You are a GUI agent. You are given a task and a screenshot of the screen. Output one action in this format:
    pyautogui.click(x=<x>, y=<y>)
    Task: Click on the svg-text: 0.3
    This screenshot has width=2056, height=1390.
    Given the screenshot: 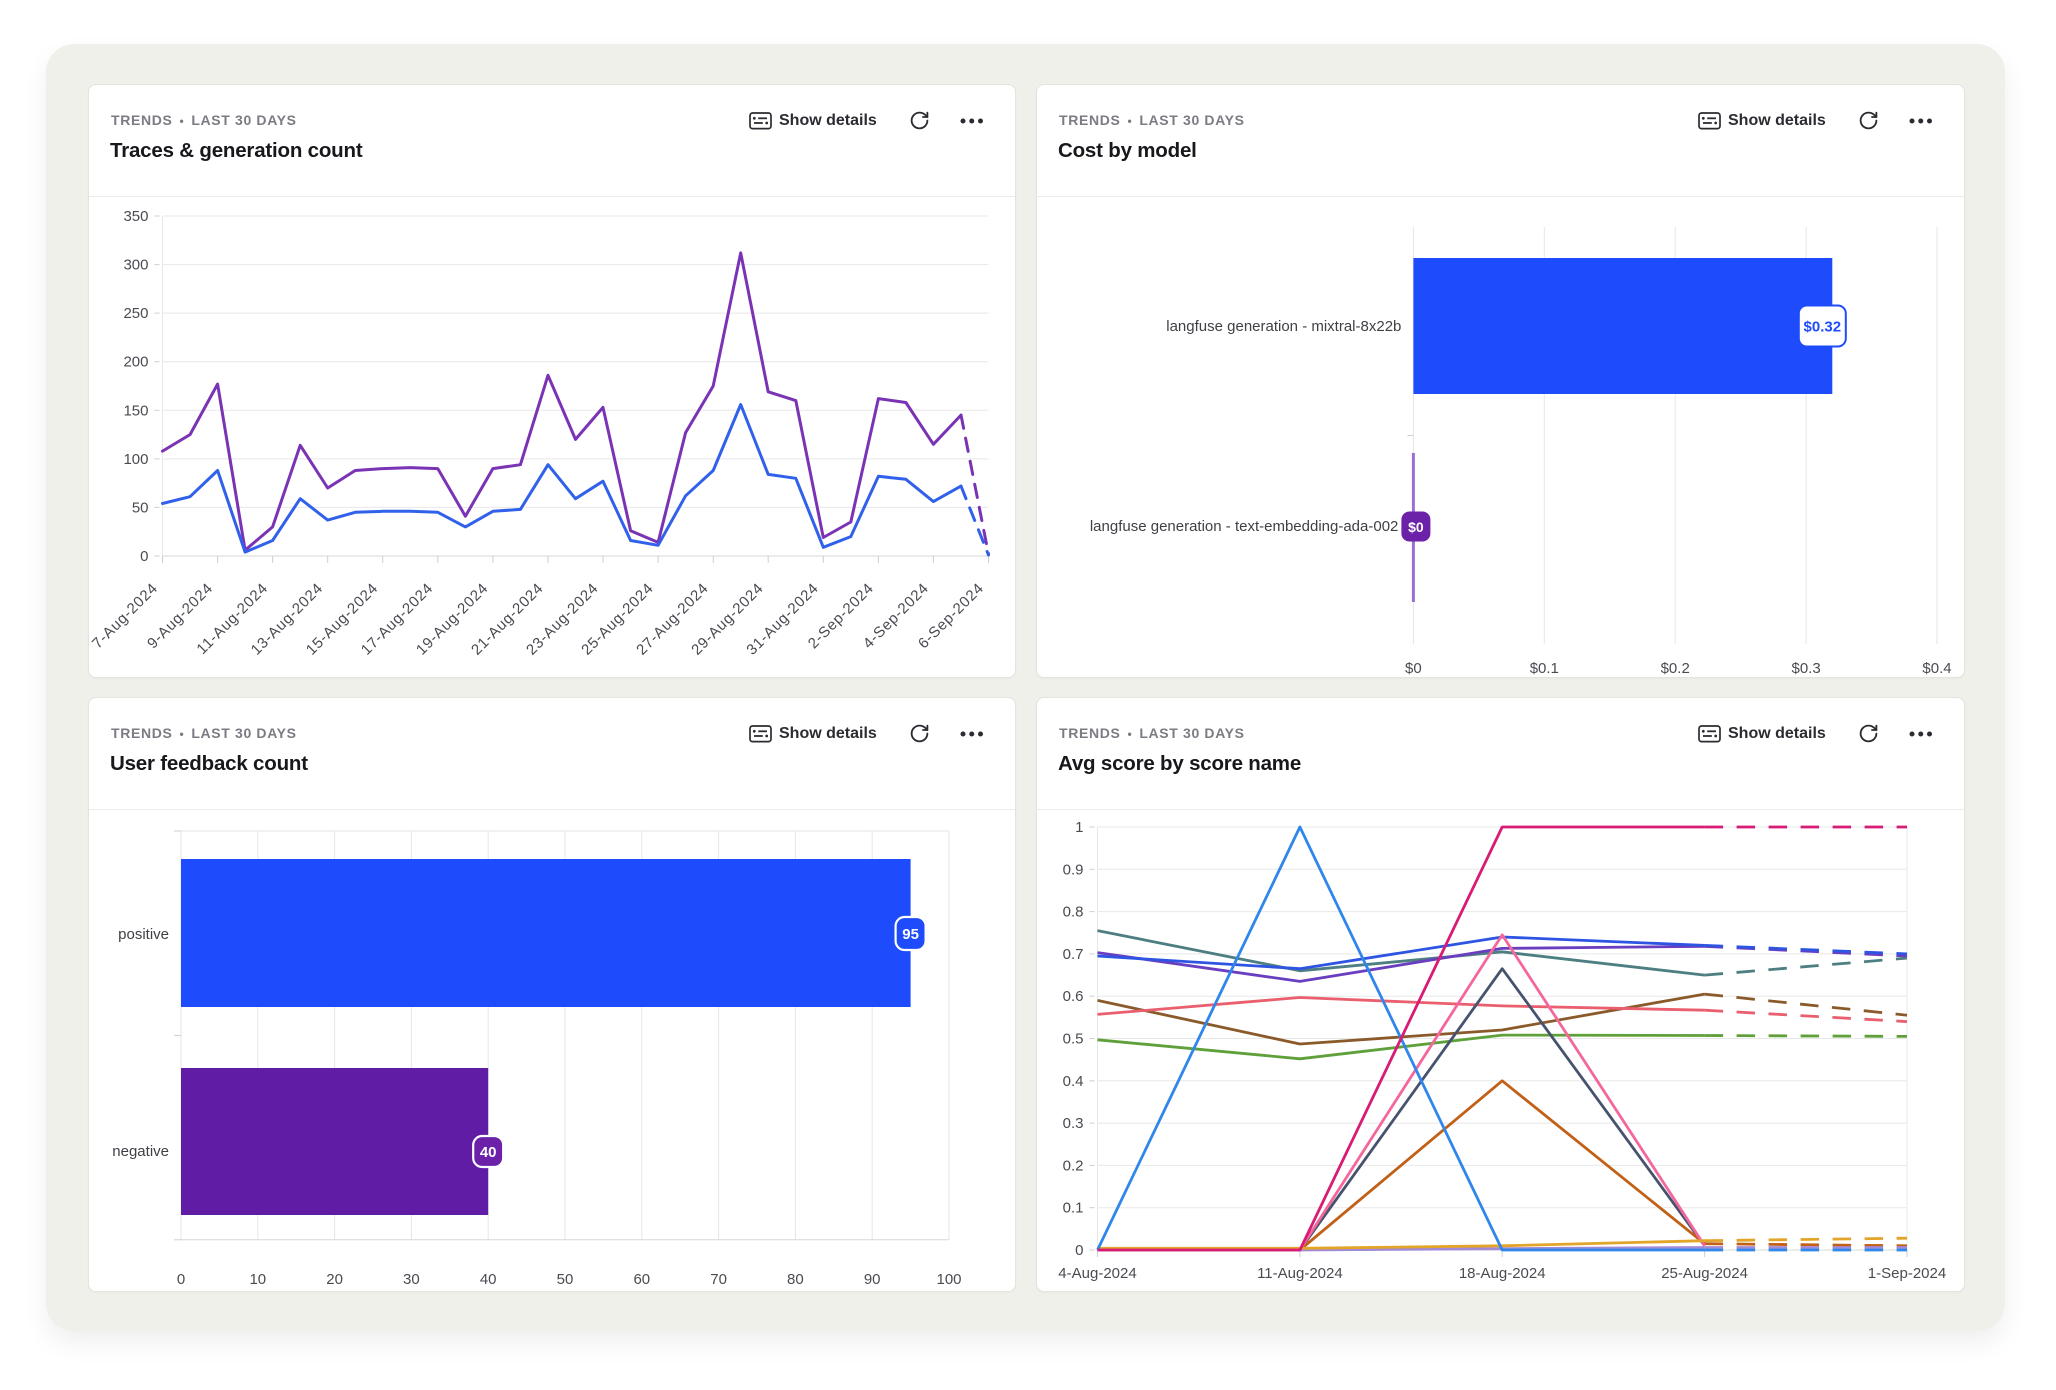 What is the action you would take?
    pyautogui.click(x=1073, y=1123)
    